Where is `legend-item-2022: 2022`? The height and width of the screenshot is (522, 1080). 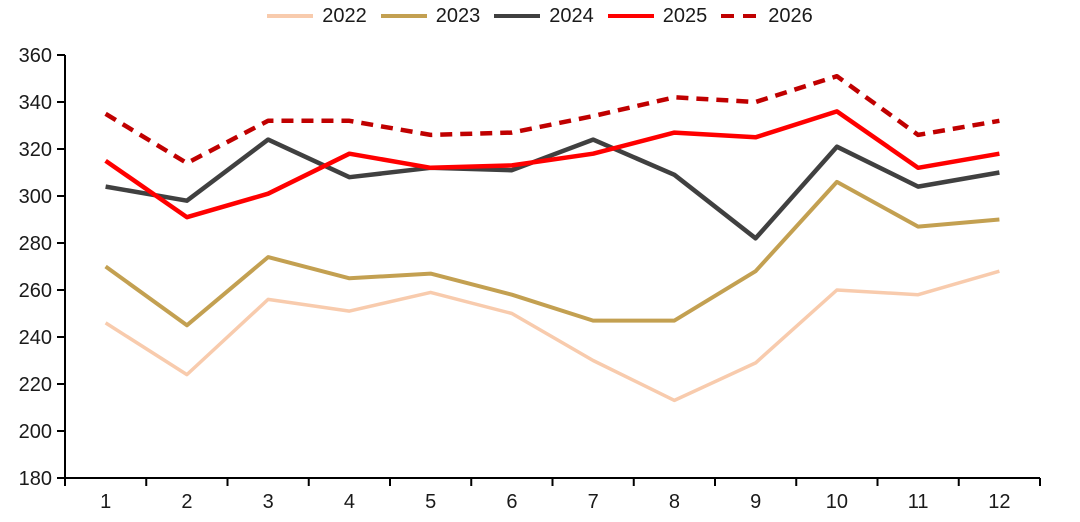
legend-item-2022: 2022 is located at coordinates (317, 16).